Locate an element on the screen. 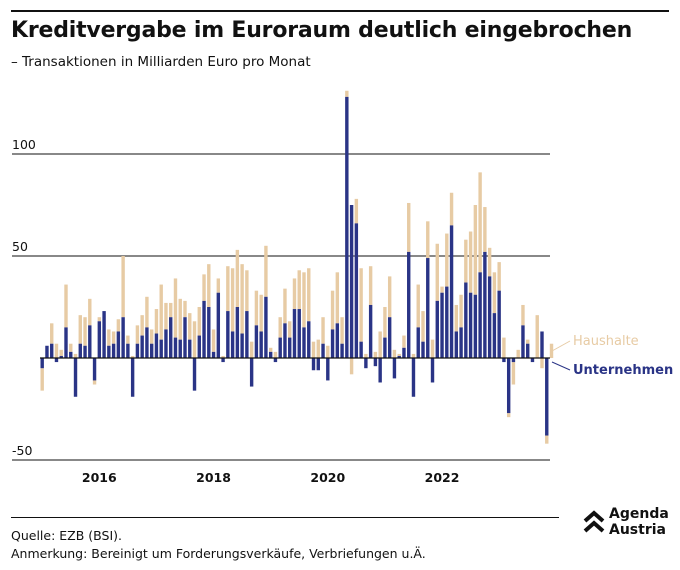 The height and width of the screenshot is (570, 680). legend-leader-unternehmen is located at coordinates (561, 366).